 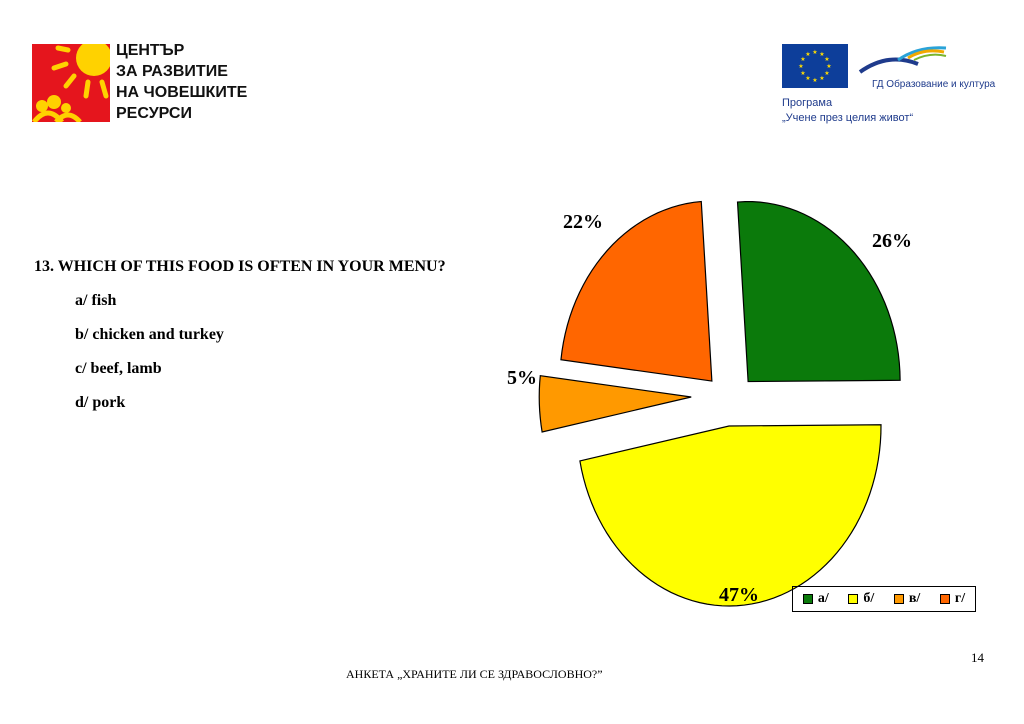 What do you see at coordinates (818, 292) in the screenshot?
I see `pie-slice-a` at bounding box center [818, 292].